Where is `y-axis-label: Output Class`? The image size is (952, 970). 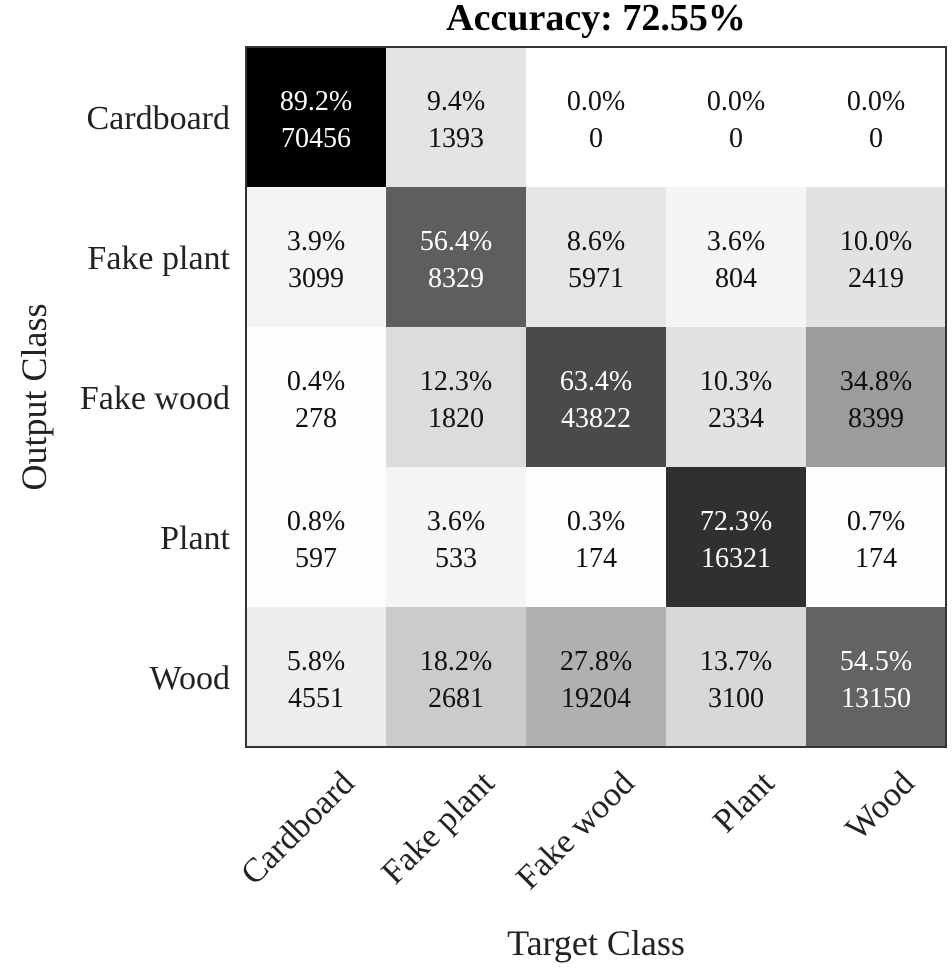 y-axis-label: Output Class is located at coordinates (34, 396).